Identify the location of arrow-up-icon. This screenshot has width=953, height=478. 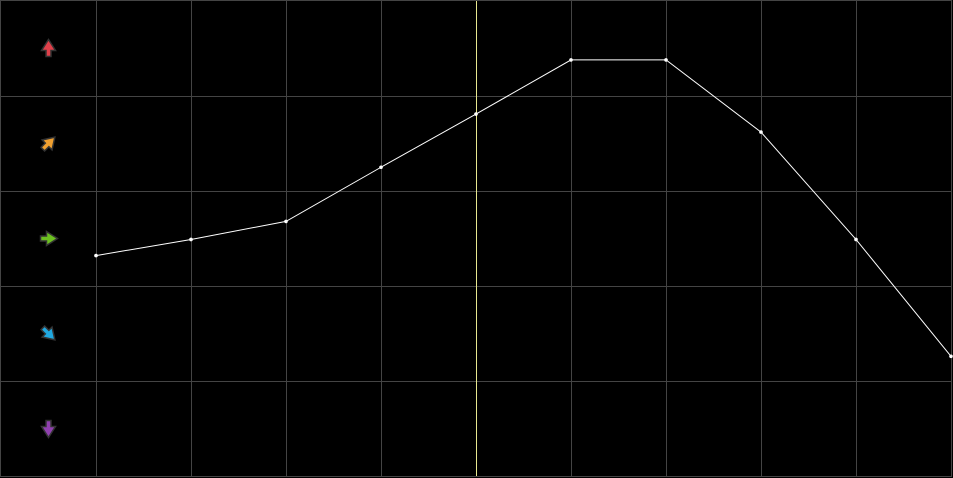
(48, 48).